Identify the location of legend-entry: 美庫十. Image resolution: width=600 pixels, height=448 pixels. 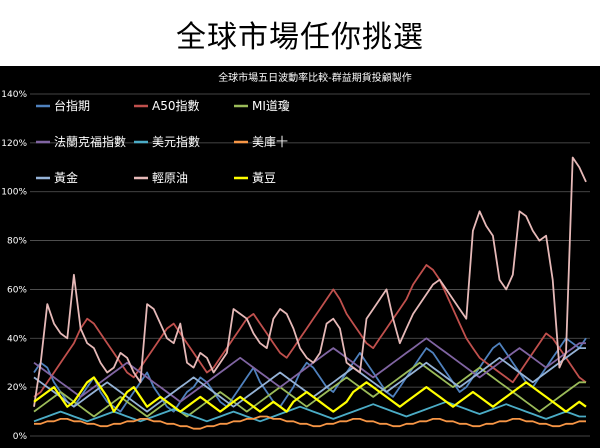
(270, 142).